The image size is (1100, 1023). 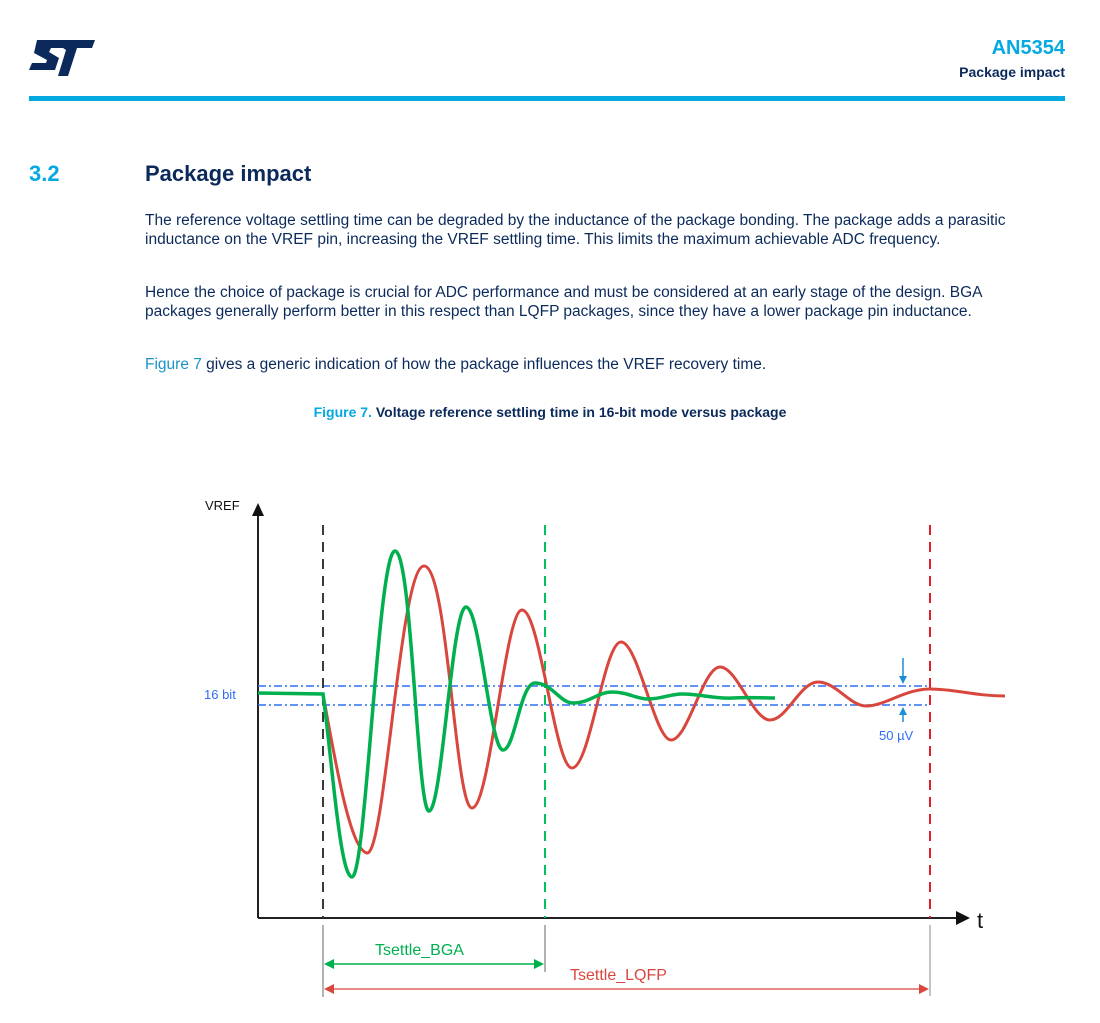 What do you see at coordinates (618, 975) in the screenshot?
I see `lqfp-interval-label: Tsettle_LQFP` at bounding box center [618, 975].